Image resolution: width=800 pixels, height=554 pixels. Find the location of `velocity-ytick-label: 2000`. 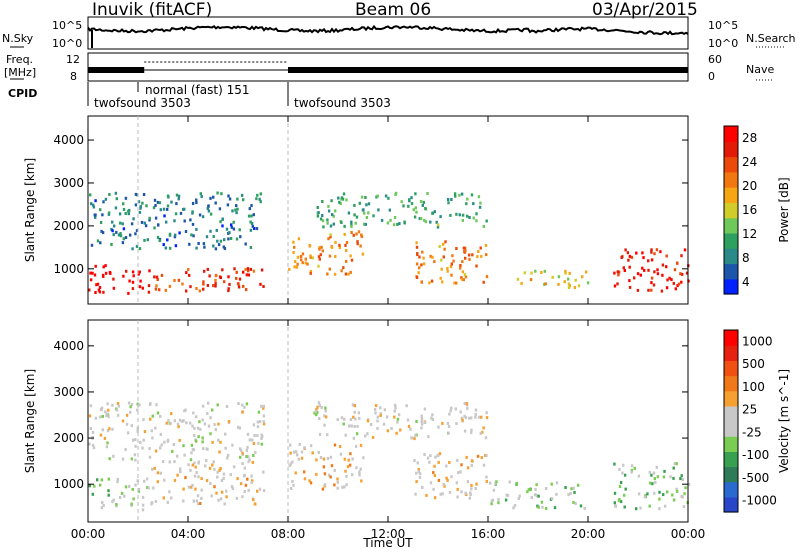

velocity-ytick-label: 2000 is located at coordinates (68, 438).